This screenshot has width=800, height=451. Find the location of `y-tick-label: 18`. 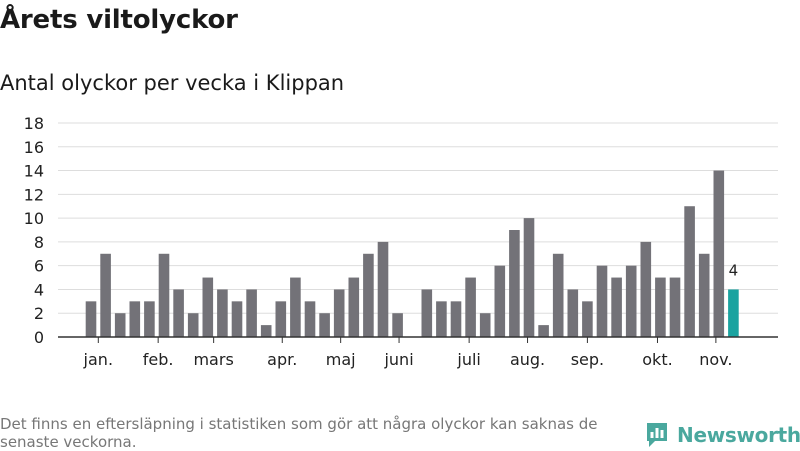

y-tick-label: 18 is located at coordinates (34, 123).